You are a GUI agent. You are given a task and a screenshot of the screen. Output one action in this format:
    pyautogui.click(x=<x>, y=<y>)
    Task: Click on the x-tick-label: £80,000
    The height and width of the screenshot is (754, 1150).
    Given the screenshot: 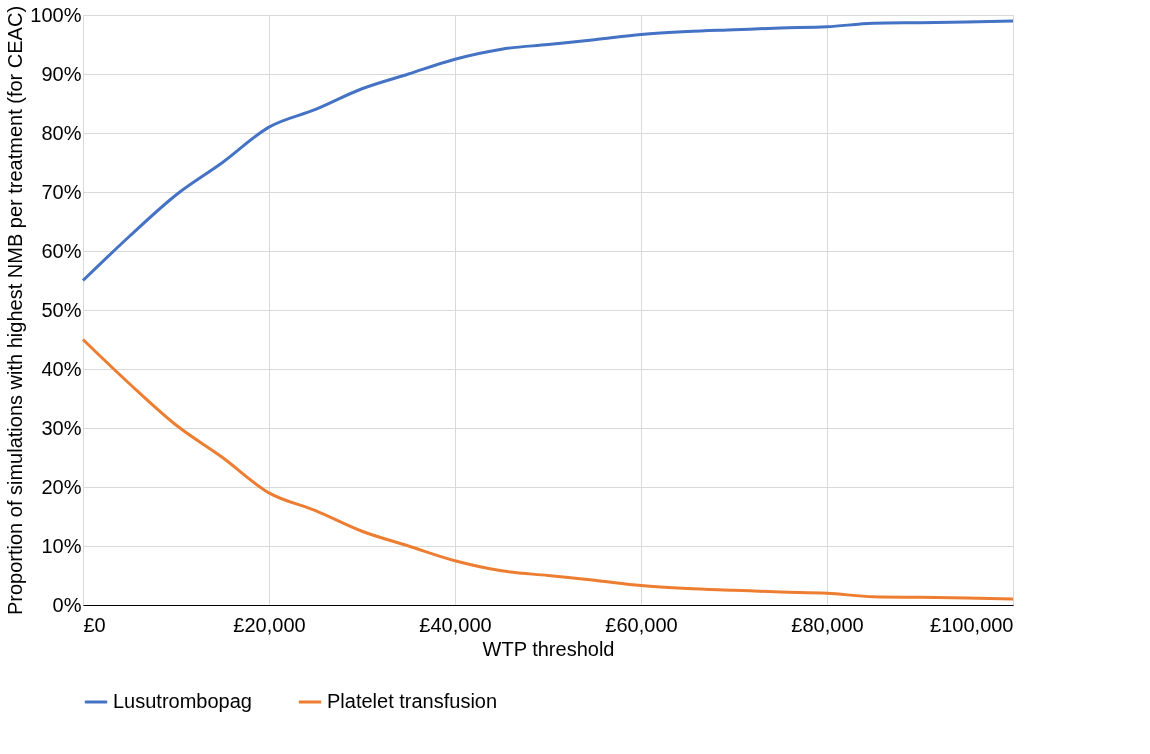 What is the action you would take?
    pyautogui.click(x=827, y=624)
    